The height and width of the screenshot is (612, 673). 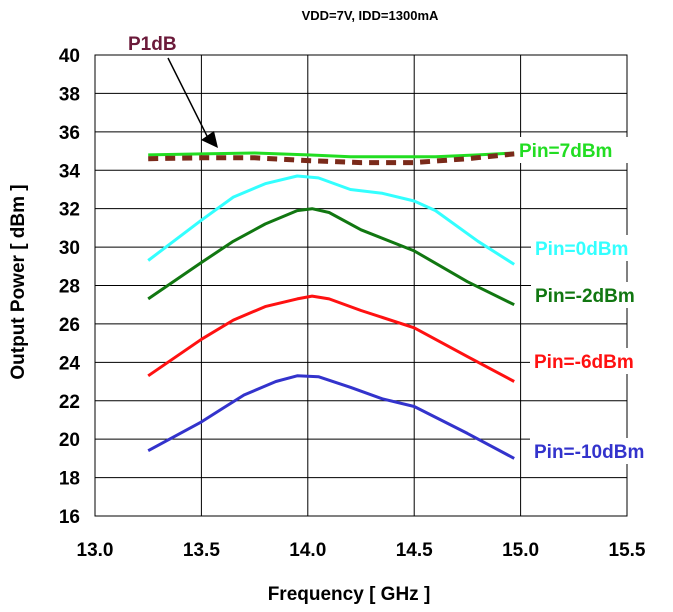 I want to click on arrow-head, so click(x=209, y=139).